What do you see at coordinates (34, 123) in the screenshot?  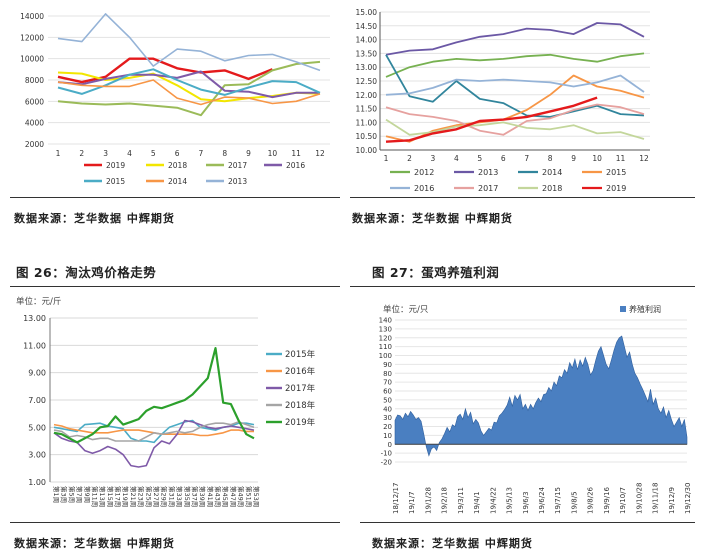 I see `y-tick-label: 4000` at bounding box center [34, 123].